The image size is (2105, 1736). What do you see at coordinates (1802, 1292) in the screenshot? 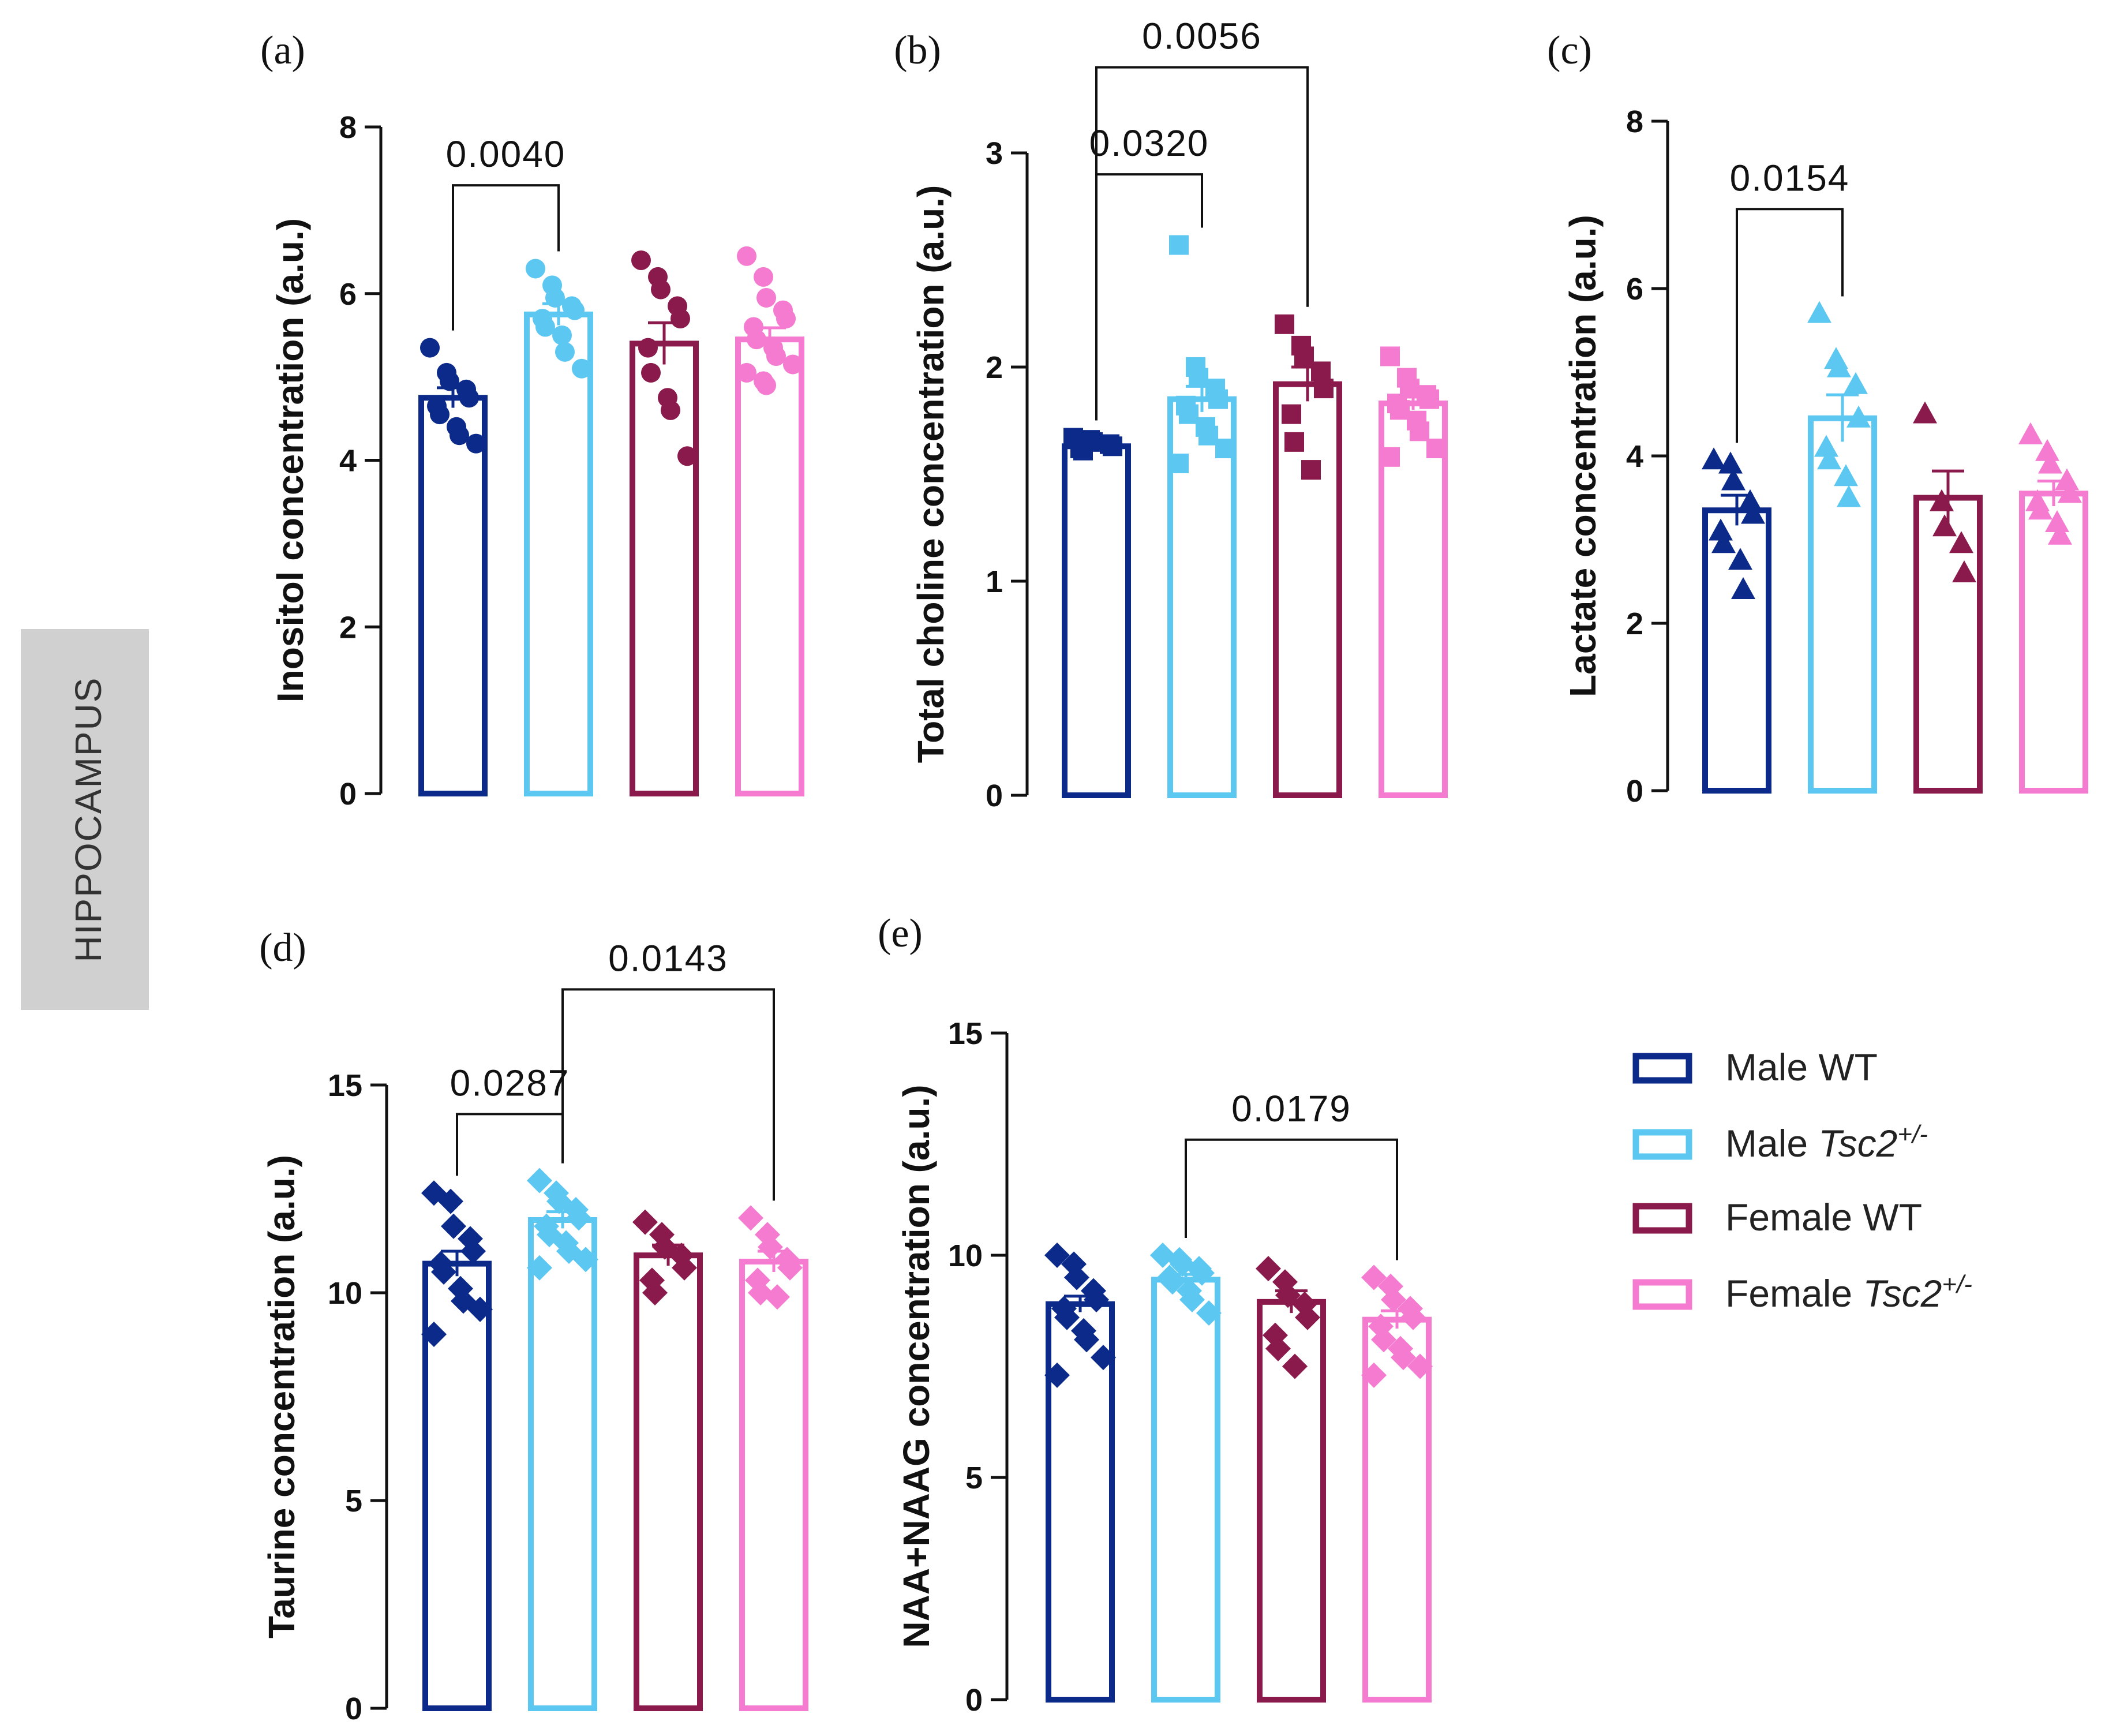
I see `legend-item-female-tsc2: Female Tsc2+/-` at bounding box center [1802, 1292].